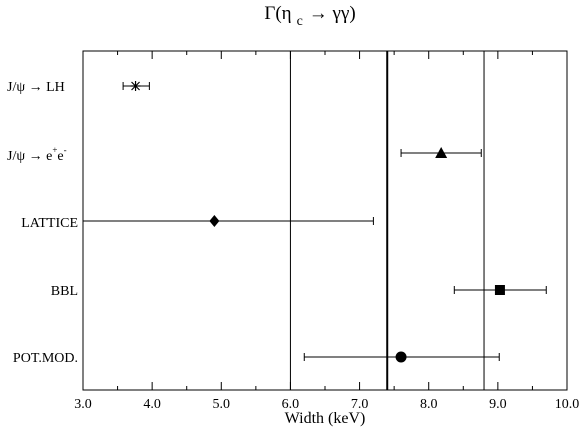  I want to click on y-label-pot-mod: POT.MOD., so click(45, 358).